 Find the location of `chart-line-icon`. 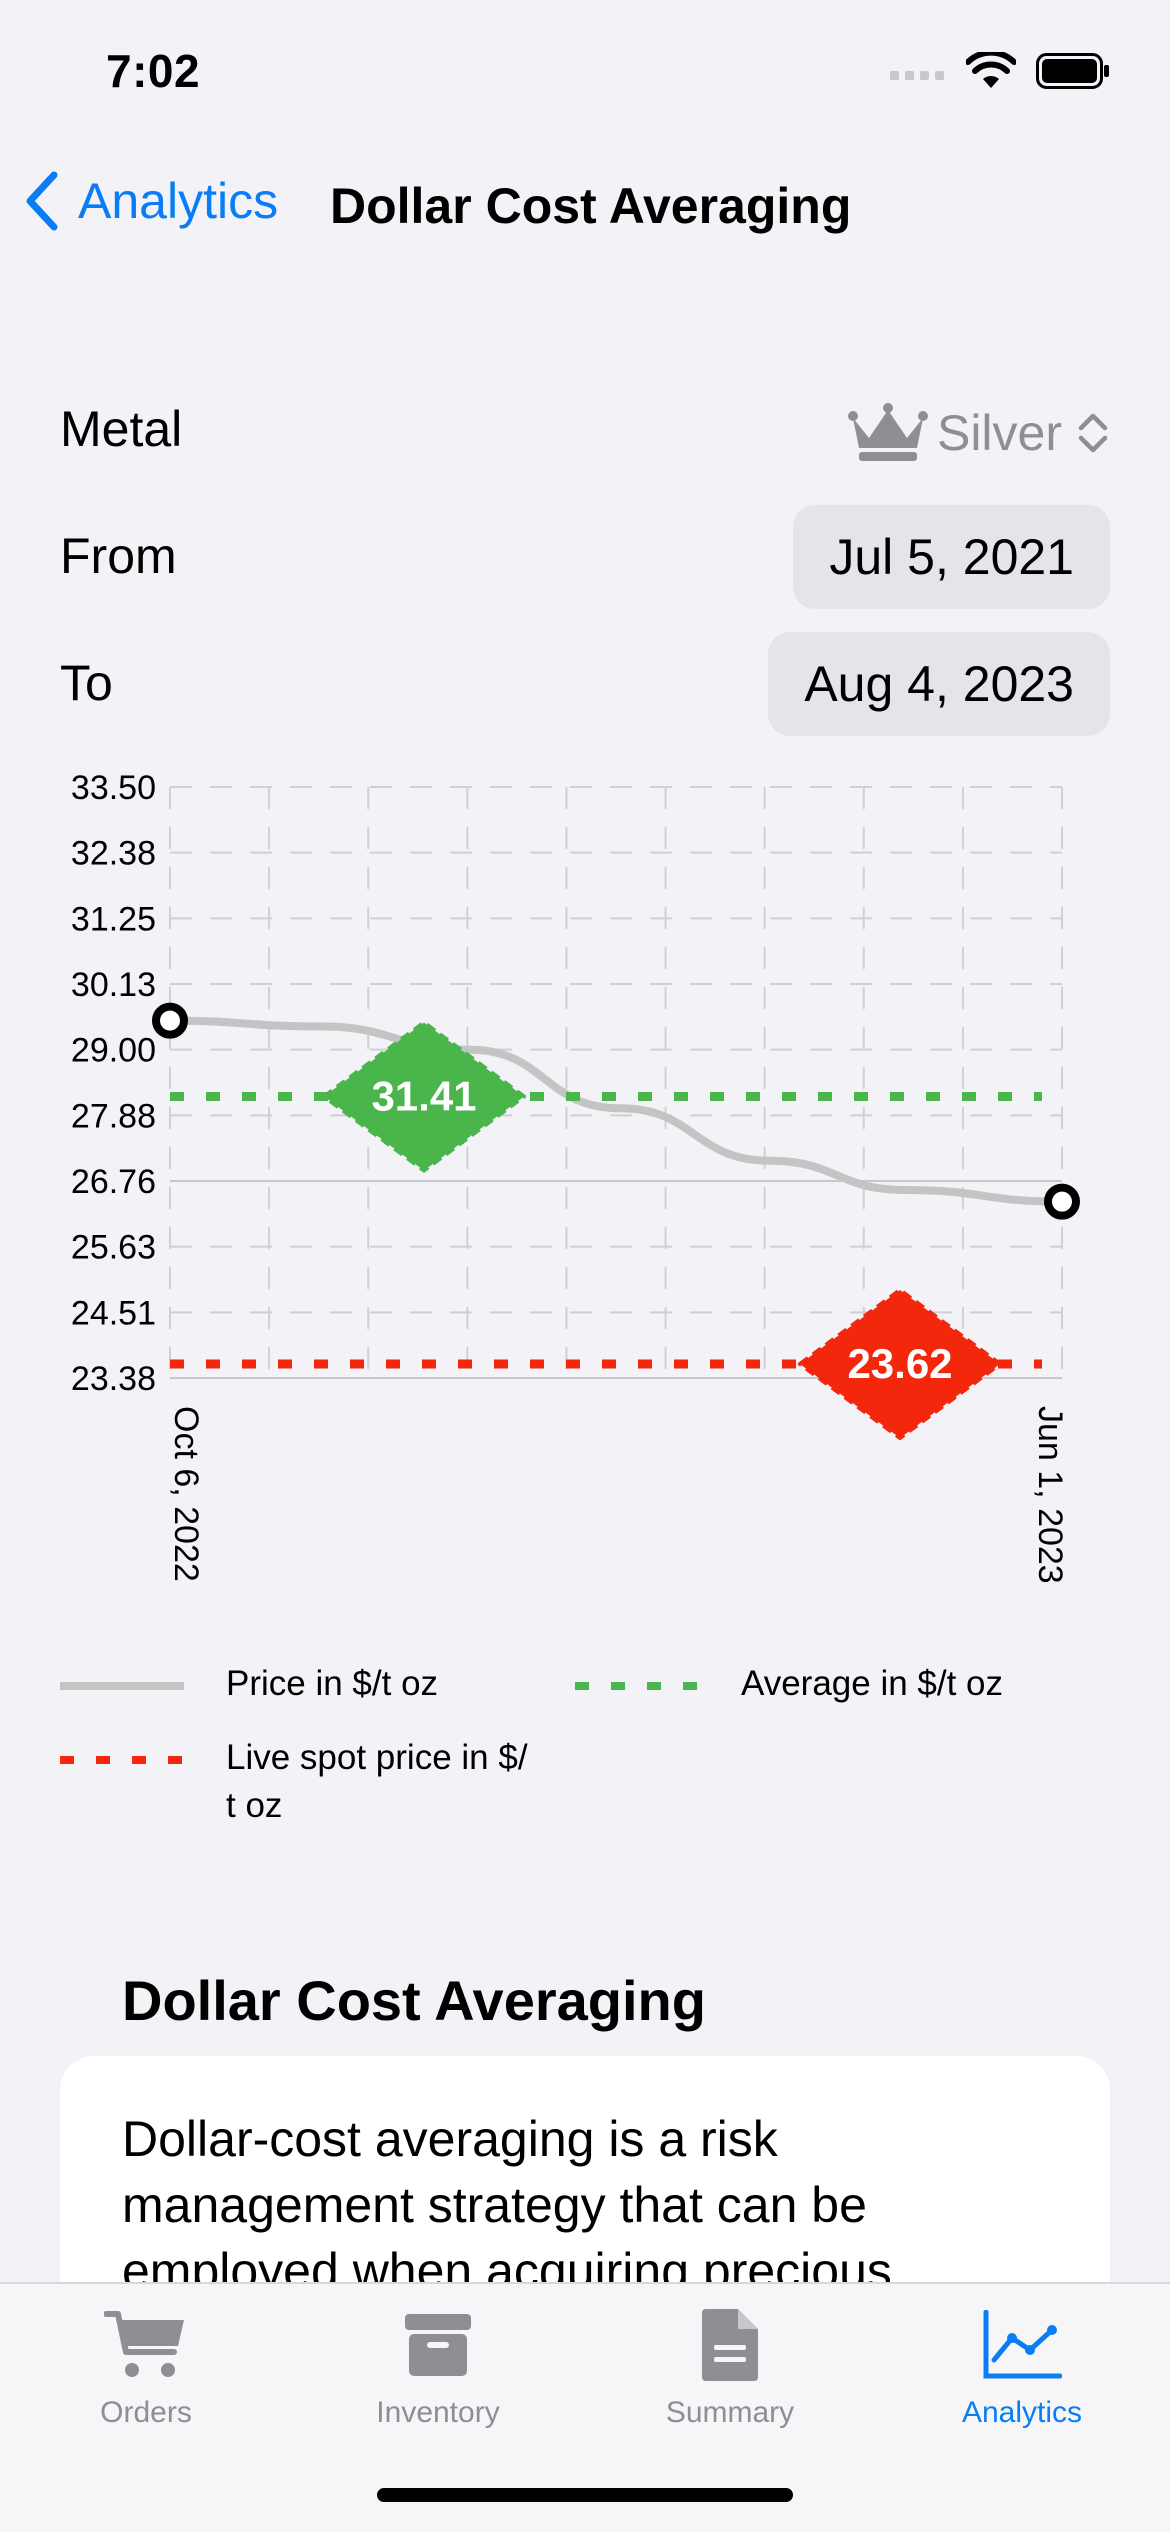

chart-line-icon is located at coordinates (1022, 2344).